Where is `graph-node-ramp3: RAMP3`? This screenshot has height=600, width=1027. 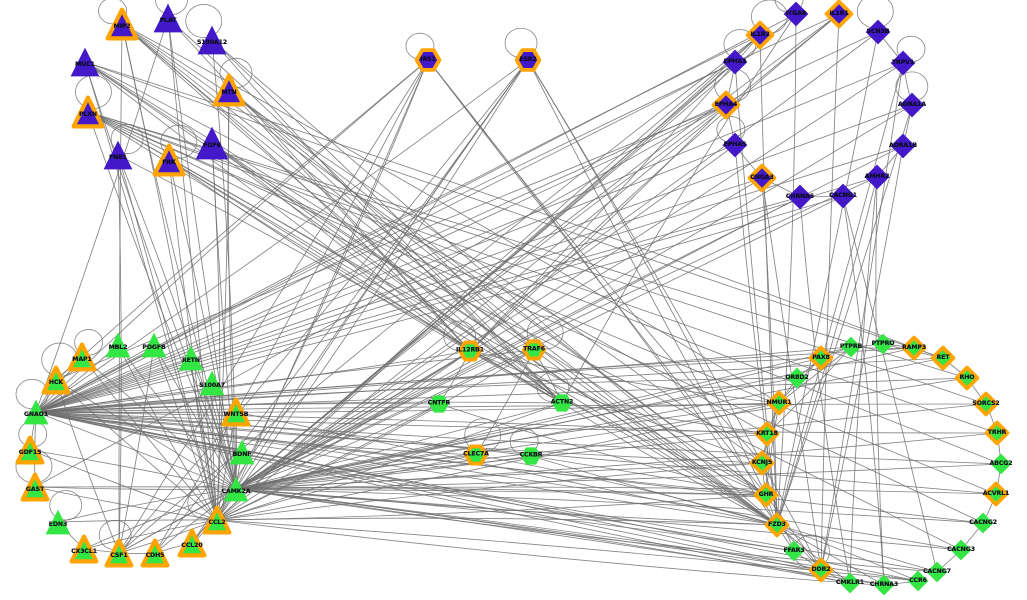
graph-node-ramp3: RAMP3 is located at coordinates (914, 348).